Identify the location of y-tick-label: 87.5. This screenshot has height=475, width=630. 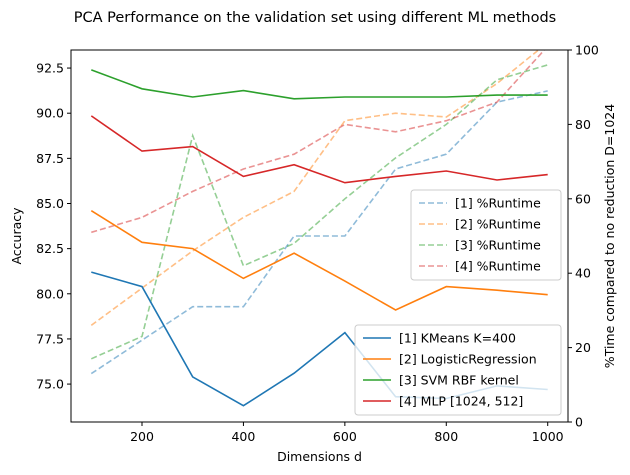
(50, 158).